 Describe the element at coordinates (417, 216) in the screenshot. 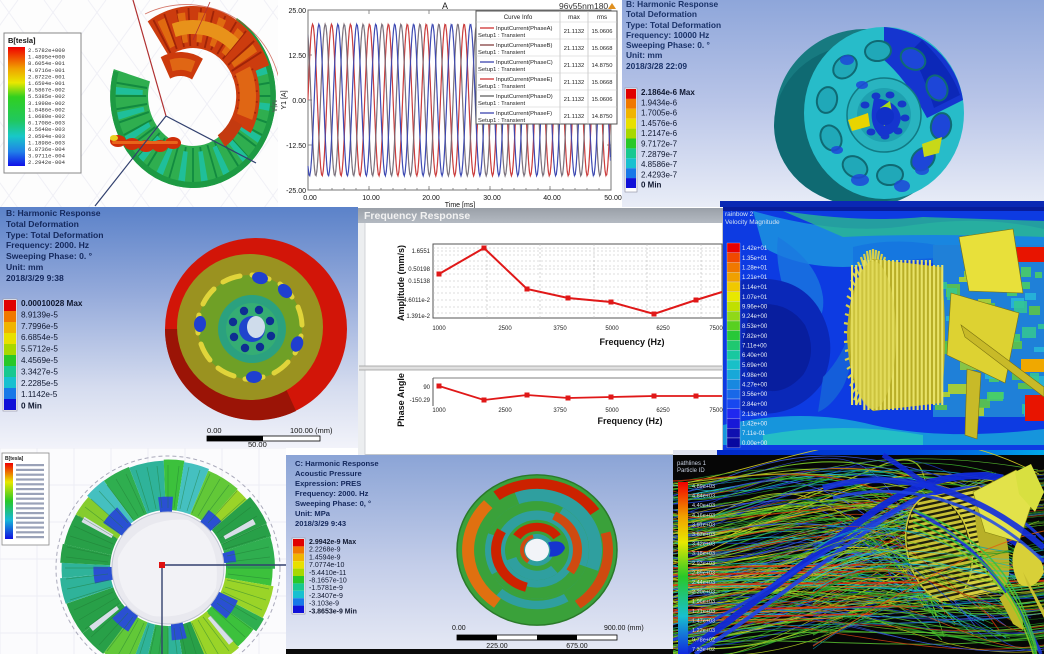

I see `svg-text: Frequency Response` at that location.